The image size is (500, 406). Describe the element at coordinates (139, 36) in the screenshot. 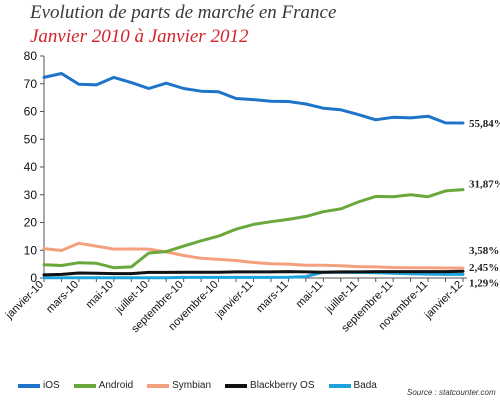

I see `chart-subtitle: Janvier 2010 à Janvier 2012` at that location.